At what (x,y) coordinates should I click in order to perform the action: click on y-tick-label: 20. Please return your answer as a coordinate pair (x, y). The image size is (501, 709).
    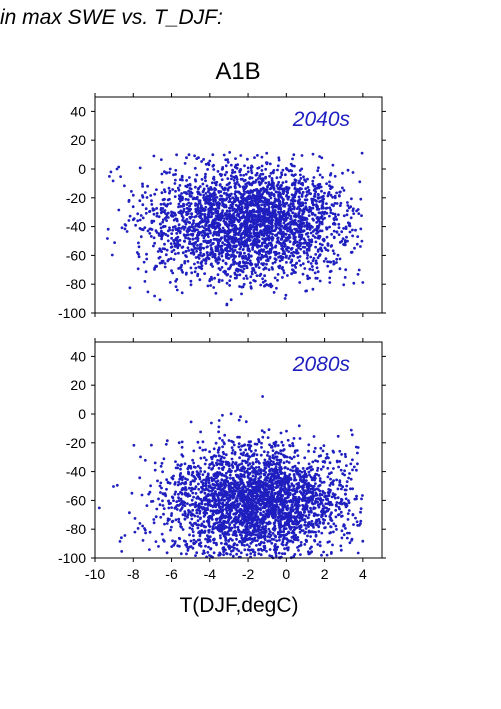
    Looking at the image, I should click on (78, 140).